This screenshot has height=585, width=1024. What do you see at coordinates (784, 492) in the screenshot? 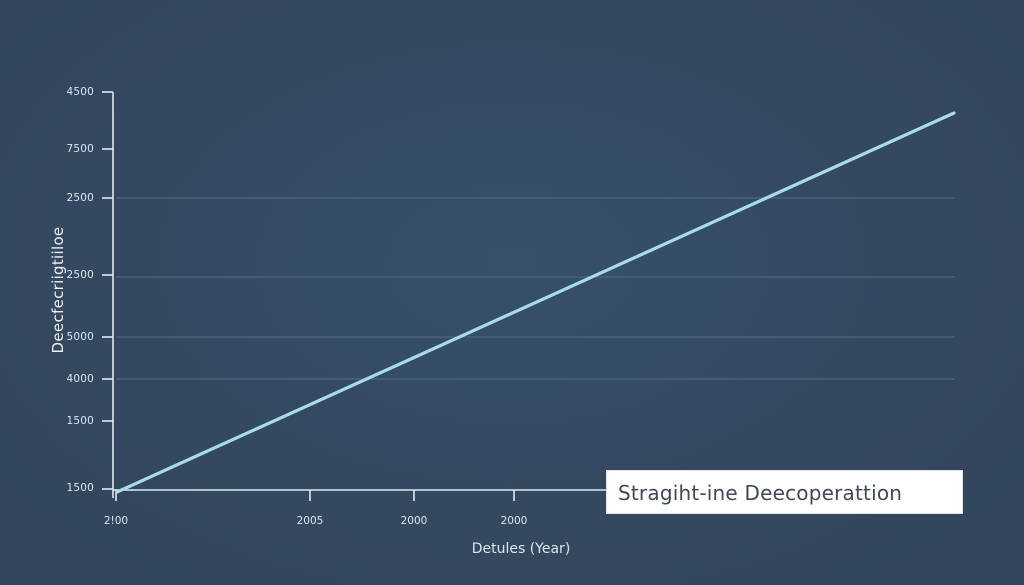
I see `series-annotation-label: Stragiht-ine Deecoperattion` at bounding box center [784, 492].